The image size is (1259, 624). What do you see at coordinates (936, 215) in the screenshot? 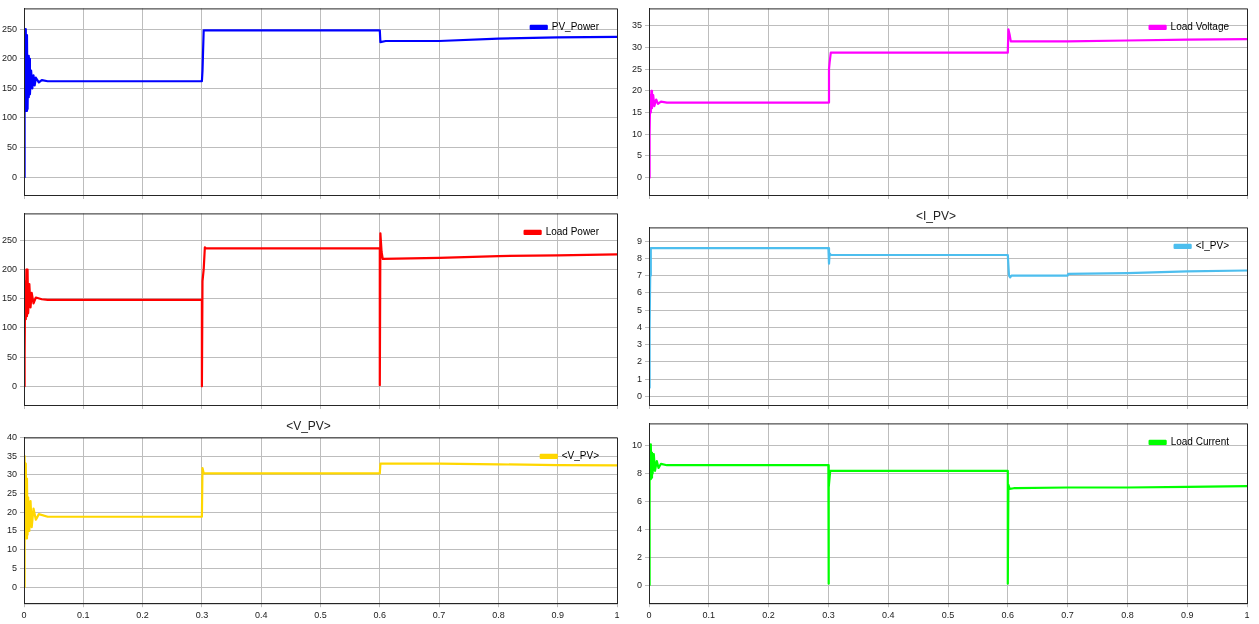
I see `chart-title: <I_PV>` at bounding box center [936, 215].